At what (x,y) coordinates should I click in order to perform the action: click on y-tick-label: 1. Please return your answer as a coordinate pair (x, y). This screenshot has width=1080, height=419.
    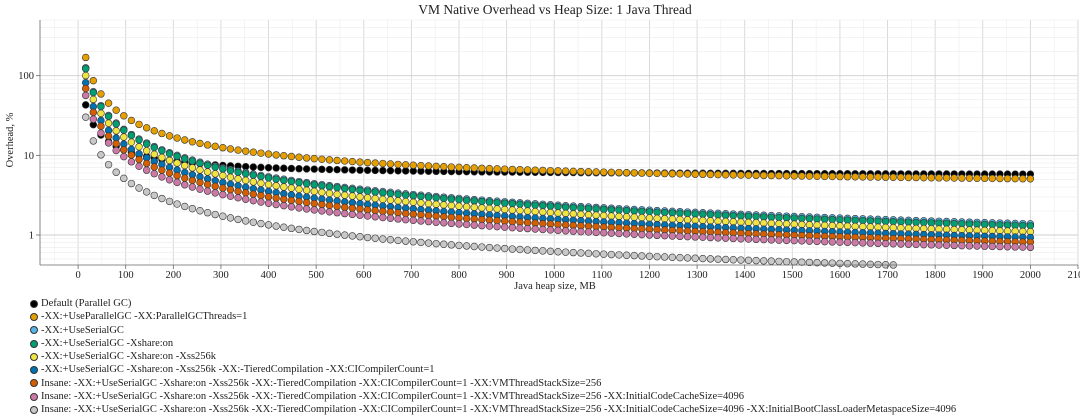
    Looking at the image, I should click on (31, 235).